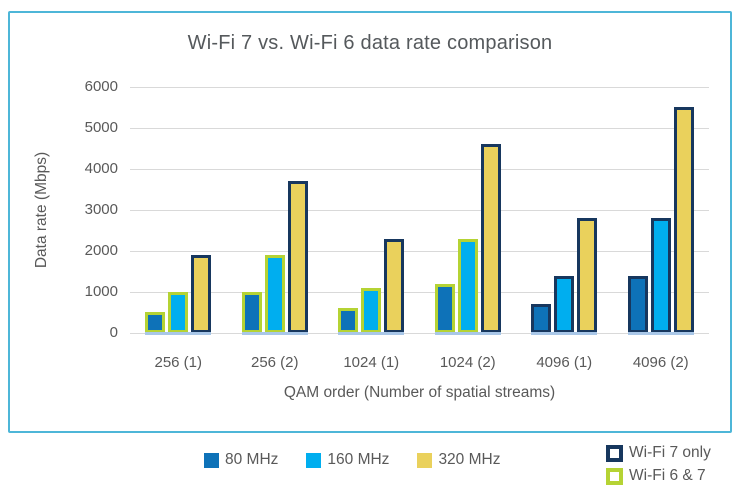 This screenshot has width=740, height=492. I want to click on bar-320mhz-4096-2-, so click(683, 220).